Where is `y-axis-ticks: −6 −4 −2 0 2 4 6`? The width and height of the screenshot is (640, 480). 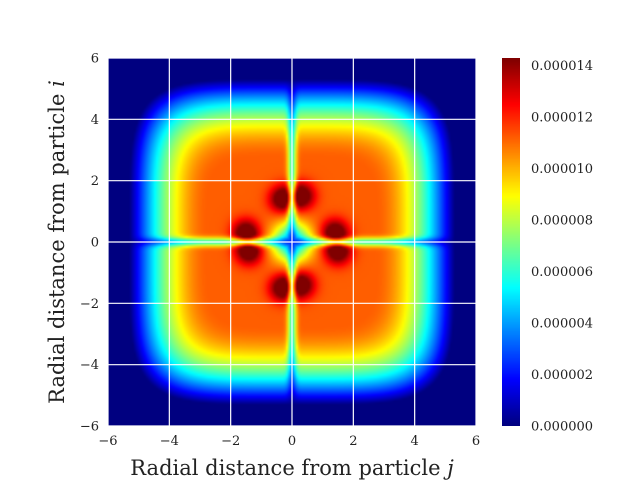 y-axis-ticks: −6 −4 −2 0 2 4 6 is located at coordinates (89, 243).